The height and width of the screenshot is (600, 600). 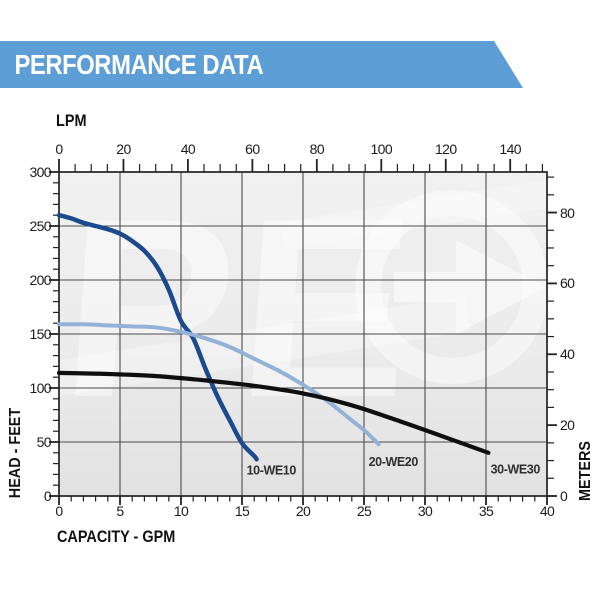 What do you see at coordinates (564, 496) in the screenshot?
I see `right-axis-tick-label: 0` at bounding box center [564, 496].